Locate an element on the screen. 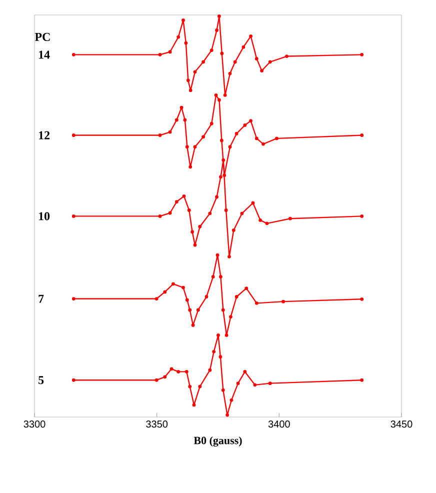 The width and height of the screenshot is (436, 493). x-tick-label: 3400 is located at coordinates (279, 424).